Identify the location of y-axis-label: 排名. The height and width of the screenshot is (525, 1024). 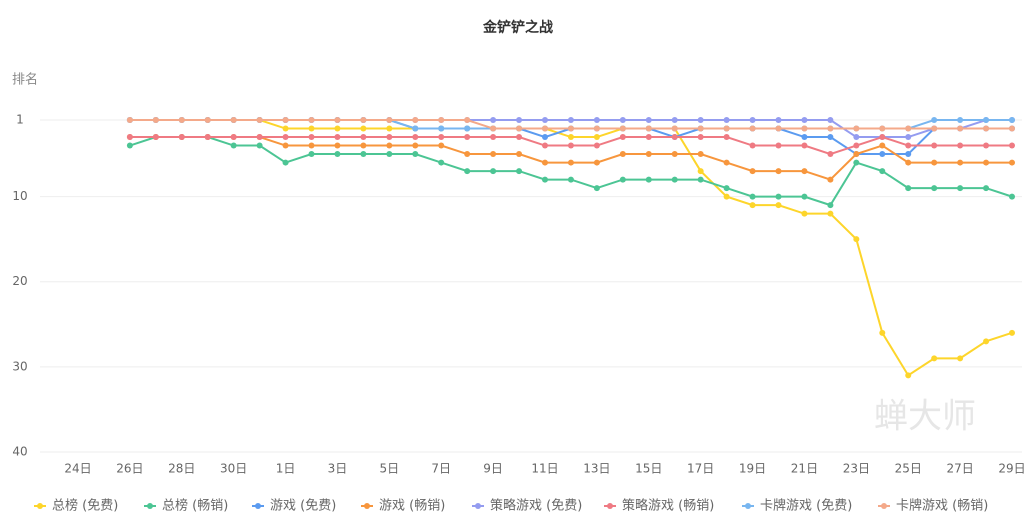
(25, 80).